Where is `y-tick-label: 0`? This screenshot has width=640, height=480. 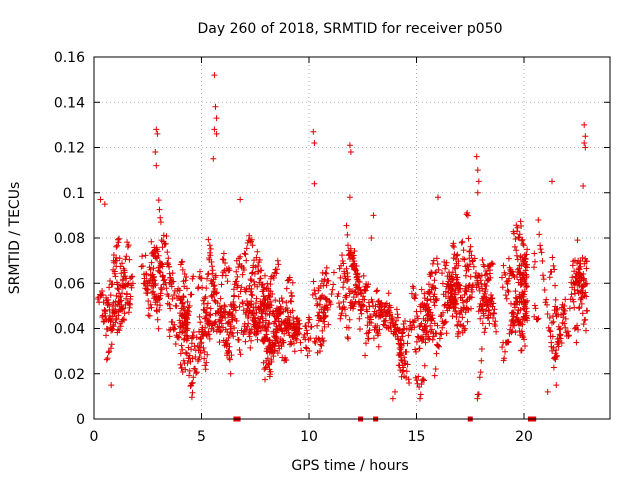 y-tick-label: 0 is located at coordinates (80, 420).